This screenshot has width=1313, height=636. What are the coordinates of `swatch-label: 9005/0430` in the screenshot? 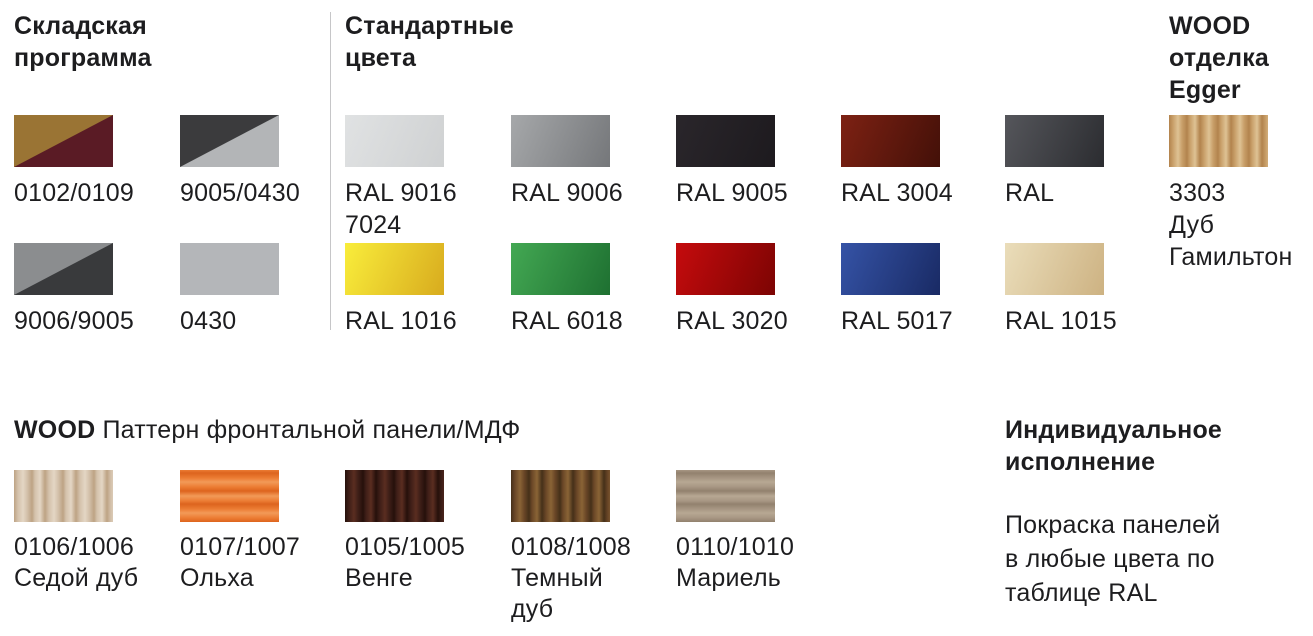 It's located at (240, 193).